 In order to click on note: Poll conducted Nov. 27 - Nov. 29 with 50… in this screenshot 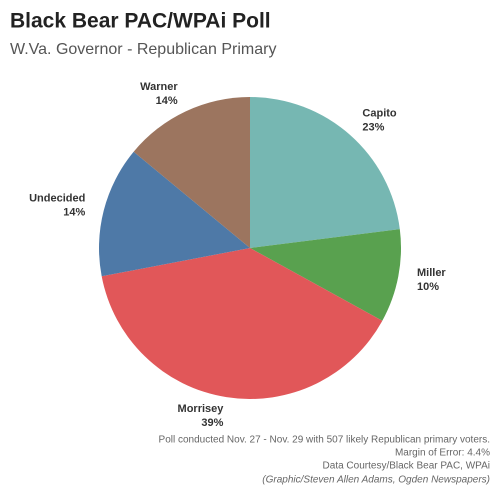, I will do `click(324, 440)`.